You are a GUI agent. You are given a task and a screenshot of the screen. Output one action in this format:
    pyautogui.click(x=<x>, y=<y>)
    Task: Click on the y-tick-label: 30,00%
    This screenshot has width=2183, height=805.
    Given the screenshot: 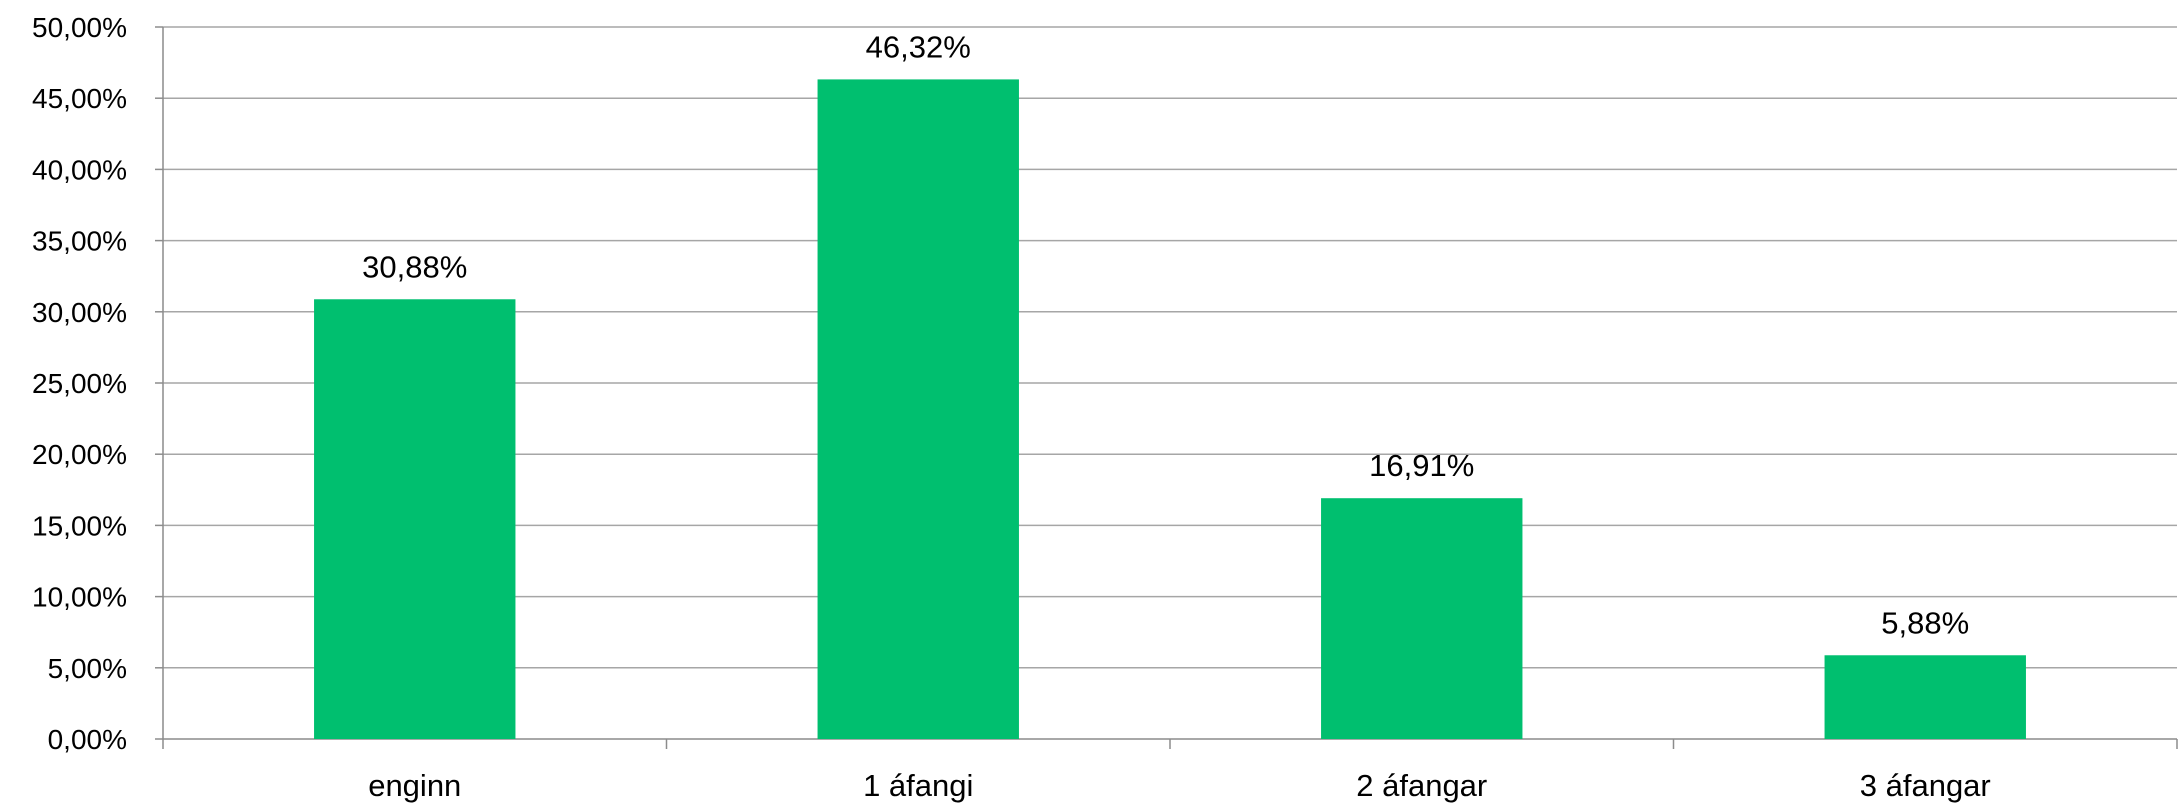 What is the action you would take?
    pyautogui.click(x=79, y=312)
    